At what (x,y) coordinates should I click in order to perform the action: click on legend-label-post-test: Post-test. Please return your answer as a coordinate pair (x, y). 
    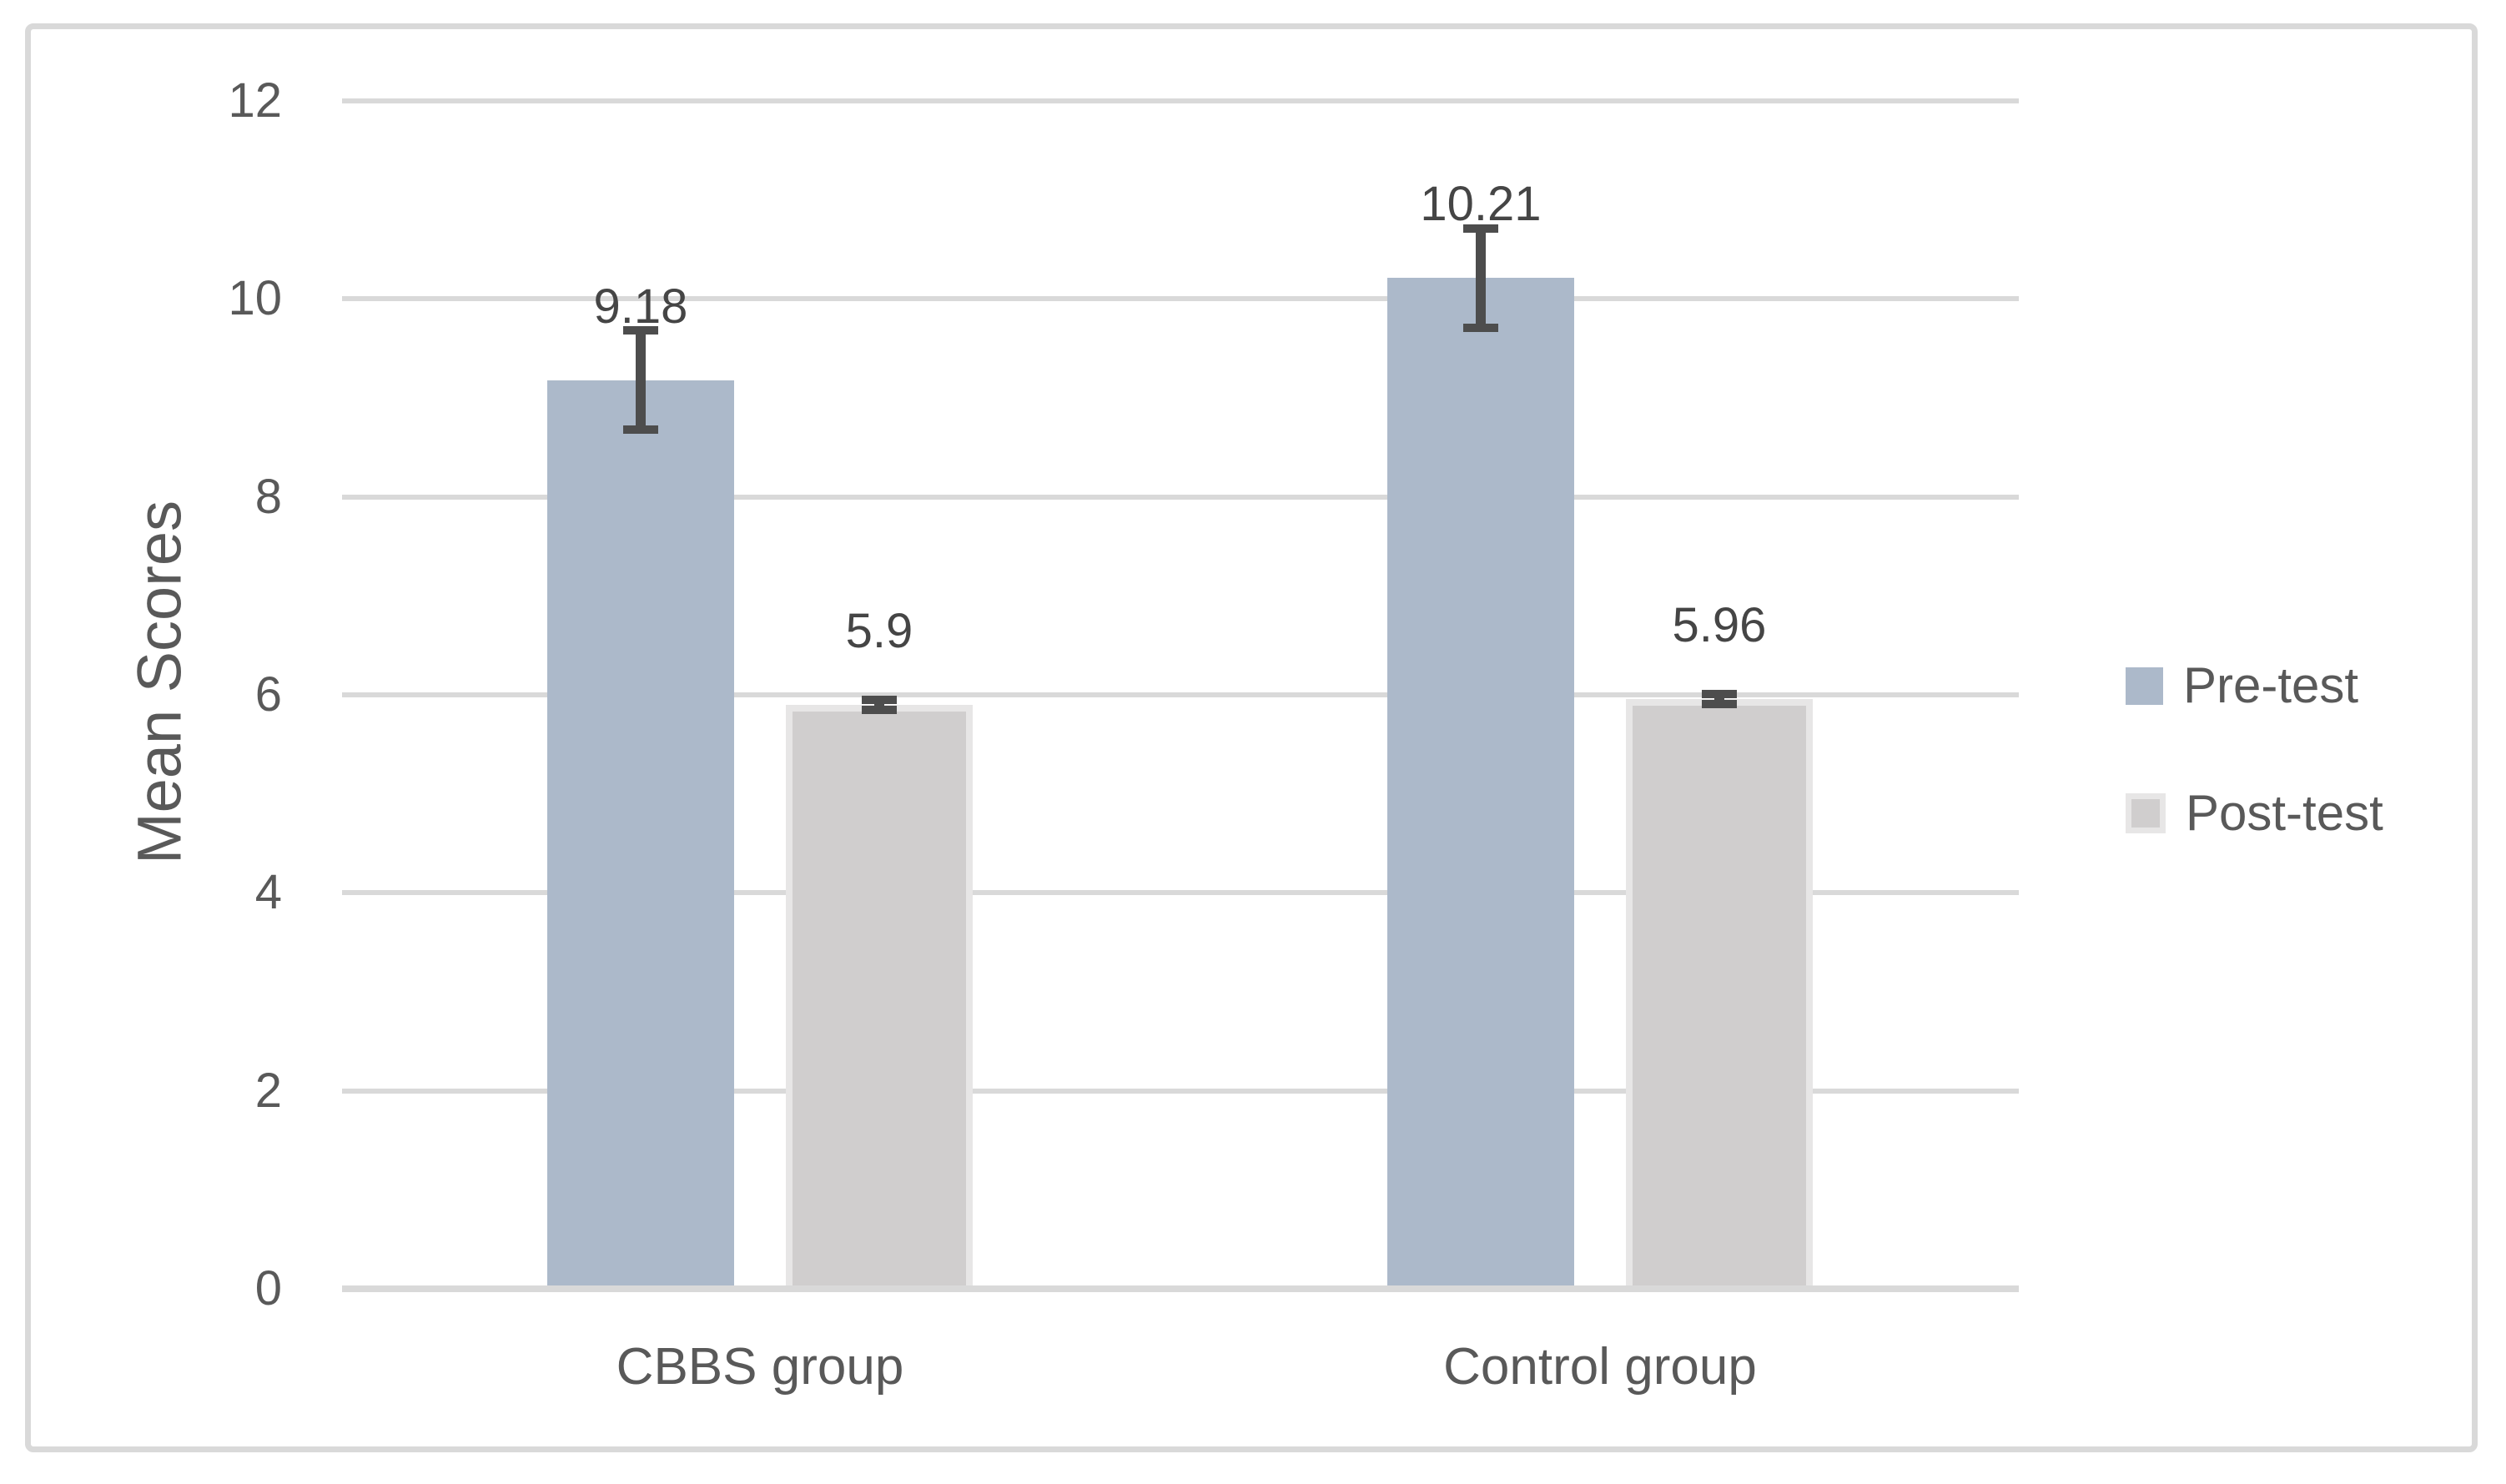
    Looking at the image, I should click on (2284, 813).